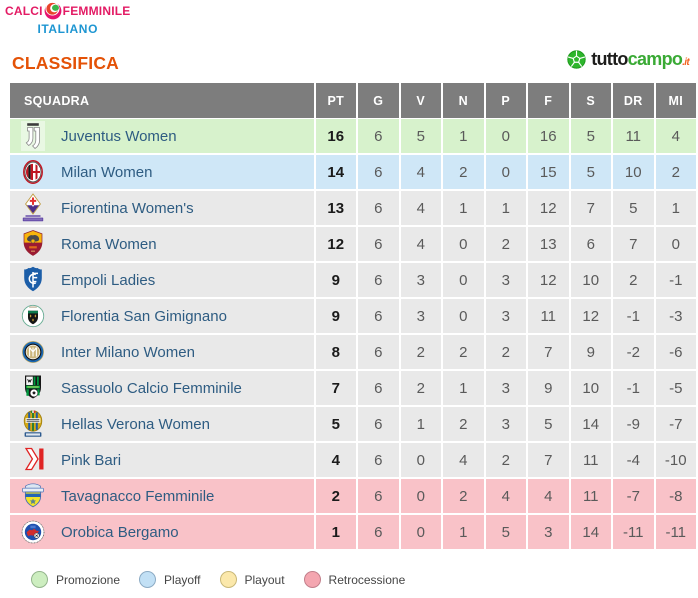  I want to click on table-row-team: Inter Milano Women, so click(162, 352).